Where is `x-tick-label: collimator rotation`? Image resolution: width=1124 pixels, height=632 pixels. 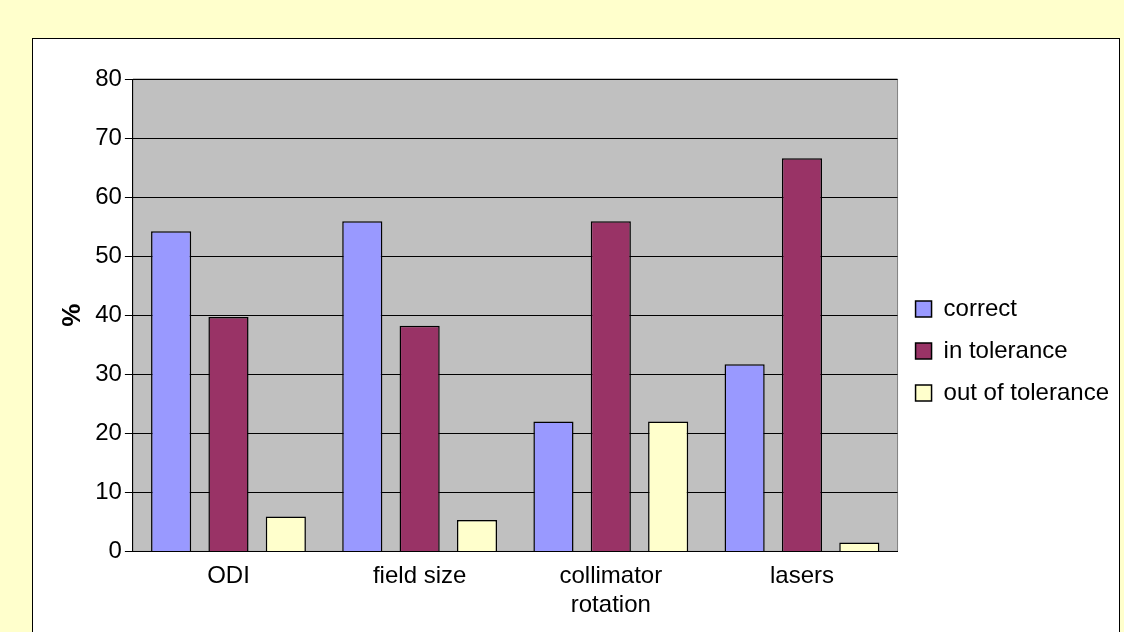
x-tick-label: collimator rotation is located at coordinates (611, 589).